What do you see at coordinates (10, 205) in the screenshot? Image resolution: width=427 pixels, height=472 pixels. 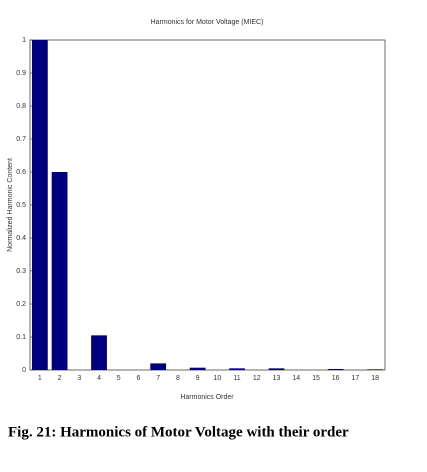 I see `y-axis-label: Normalized Harmonic Content` at bounding box center [10, 205].